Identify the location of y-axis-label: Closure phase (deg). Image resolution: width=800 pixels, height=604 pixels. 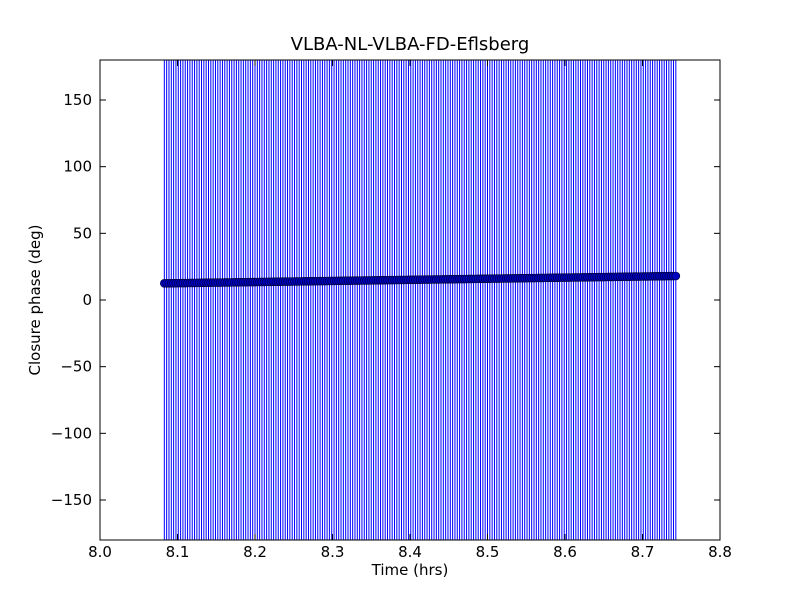
(35, 300).